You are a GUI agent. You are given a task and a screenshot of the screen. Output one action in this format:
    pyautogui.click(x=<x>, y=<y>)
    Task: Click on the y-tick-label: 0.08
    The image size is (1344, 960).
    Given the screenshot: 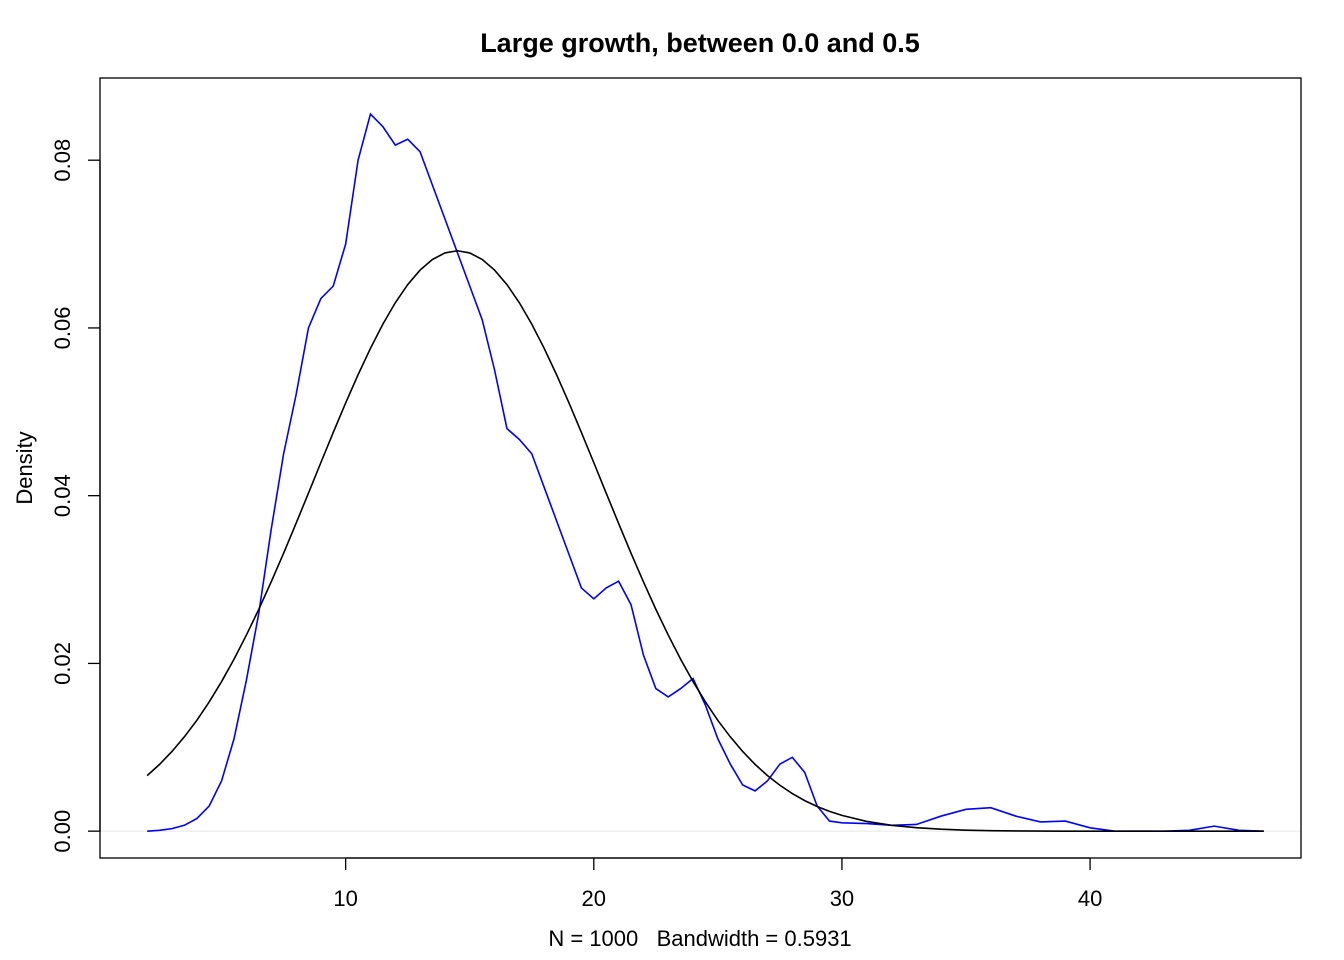 What is the action you would take?
    pyautogui.click(x=62, y=160)
    